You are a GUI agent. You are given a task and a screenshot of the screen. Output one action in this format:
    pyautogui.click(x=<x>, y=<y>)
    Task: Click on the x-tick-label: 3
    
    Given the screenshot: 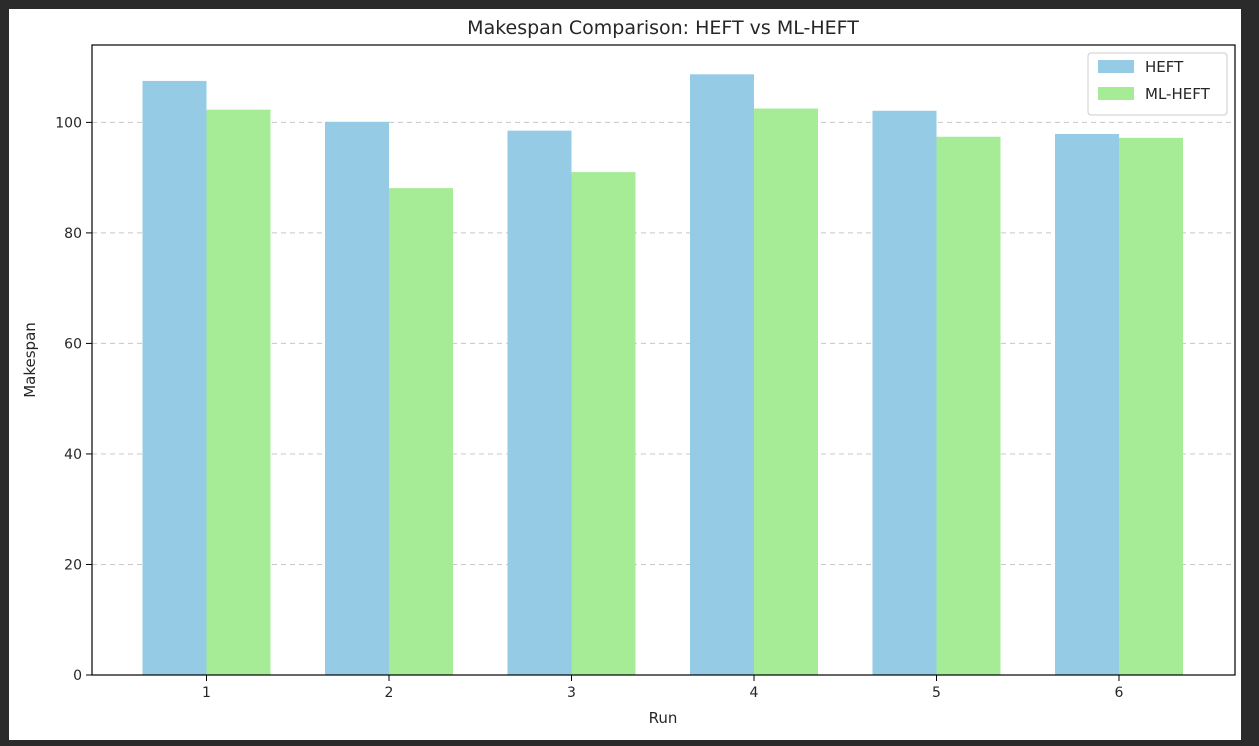 What is the action you would take?
    pyautogui.click(x=571, y=693)
    